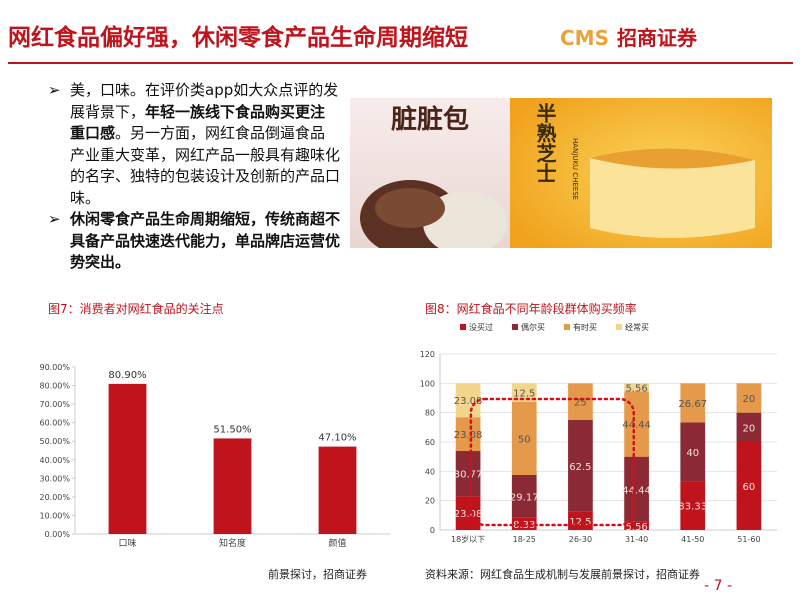 Image resolution: width=802 pixels, height=602 pixels. What do you see at coordinates (562, 574) in the screenshot?
I see `chart-source: 资料来源：网红食品生成机制与发展前景探讨，招商证券` at bounding box center [562, 574].